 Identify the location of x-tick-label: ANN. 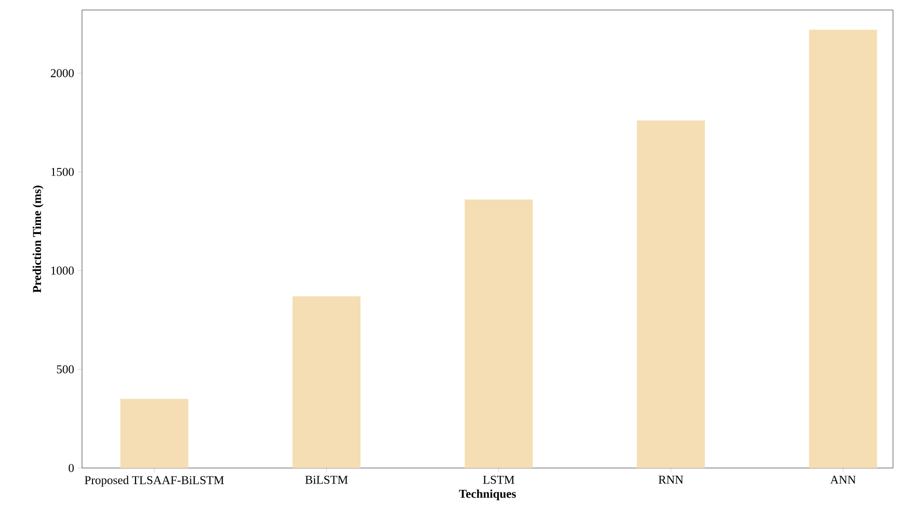
(843, 480).